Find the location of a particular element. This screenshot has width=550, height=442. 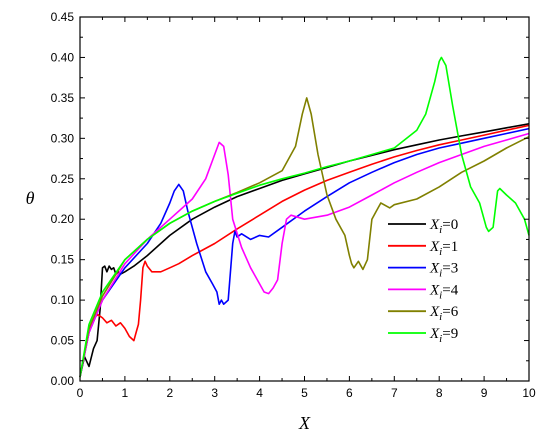

x-tick-label: 4 is located at coordinates (259, 393).